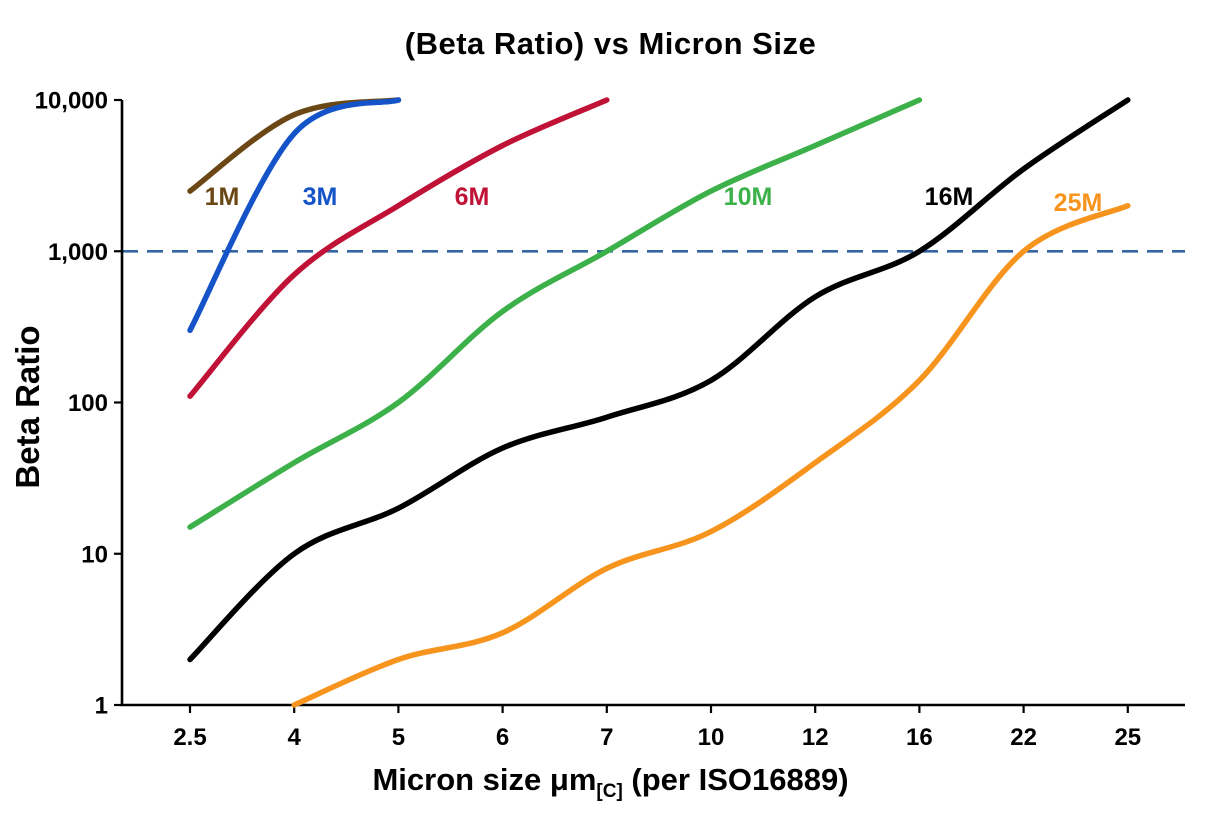 Image resolution: width=1221 pixels, height=836 pixels. I want to click on series-1M-label: 1M, so click(222, 197).